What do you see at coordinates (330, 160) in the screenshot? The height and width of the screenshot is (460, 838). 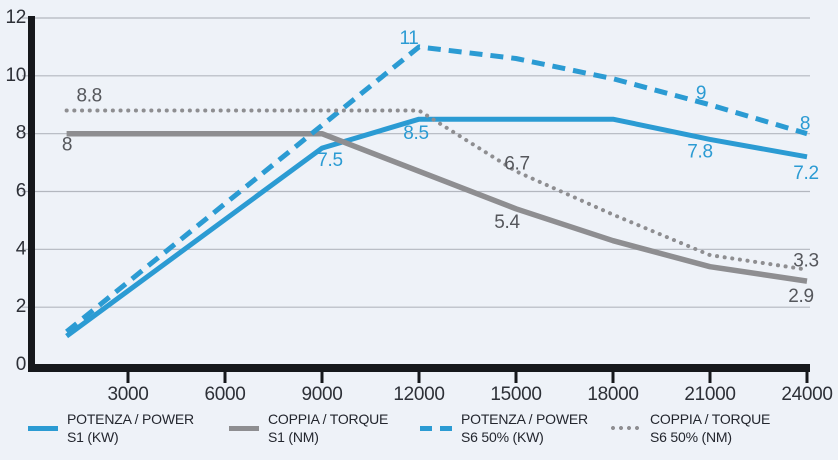 I see `svg-text: 7.5` at bounding box center [330, 160].